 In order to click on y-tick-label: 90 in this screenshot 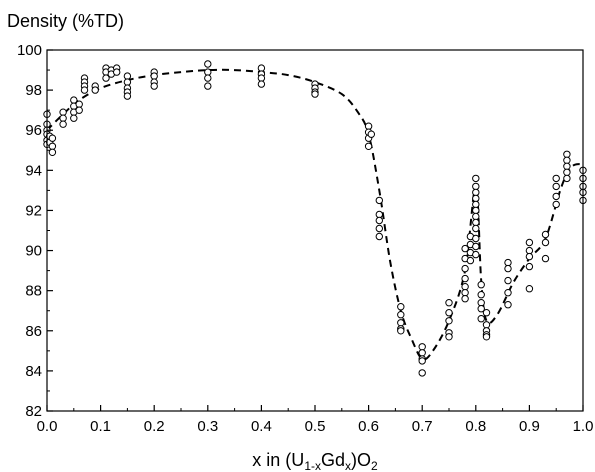, I will do `click(33, 251)`.